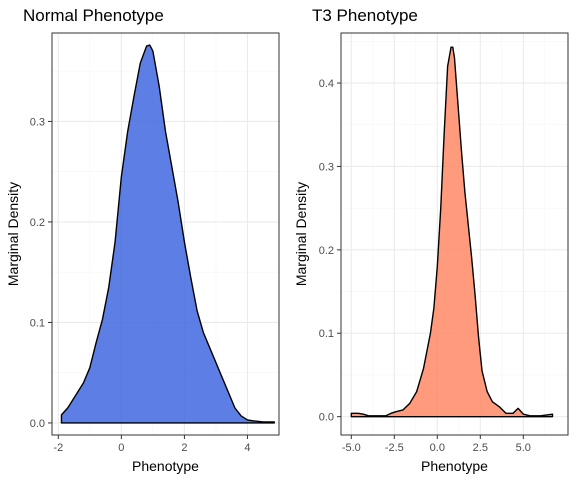 This screenshot has height=480, width=576. What do you see at coordinates (351, 448) in the screenshot?
I see `x-tick-label: -5.0` at bounding box center [351, 448].